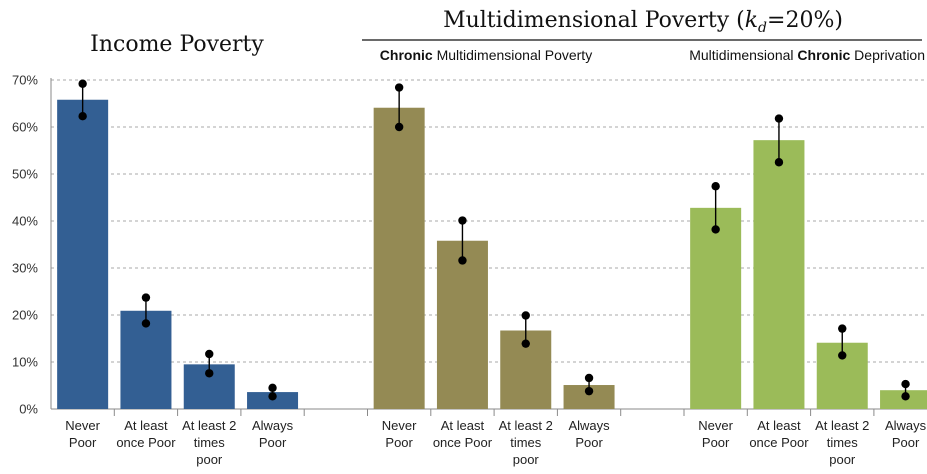 The width and height of the screenshot is (927, 474). Describe the element at coordinates (743, 55) in the screenshot. I see `sub2-pre: Multidimensional` at that location.